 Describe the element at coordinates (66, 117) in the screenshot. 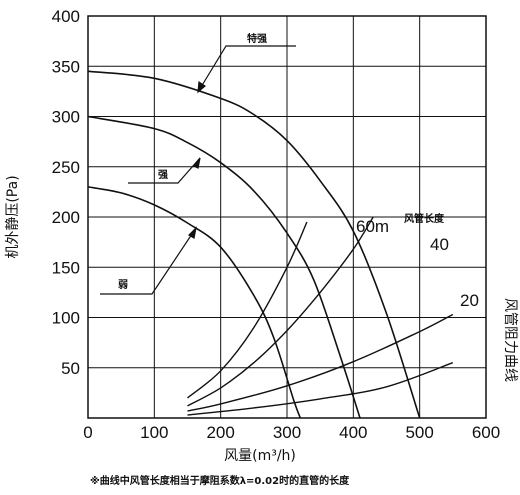

I see `y-tick-label: 300` at that location.